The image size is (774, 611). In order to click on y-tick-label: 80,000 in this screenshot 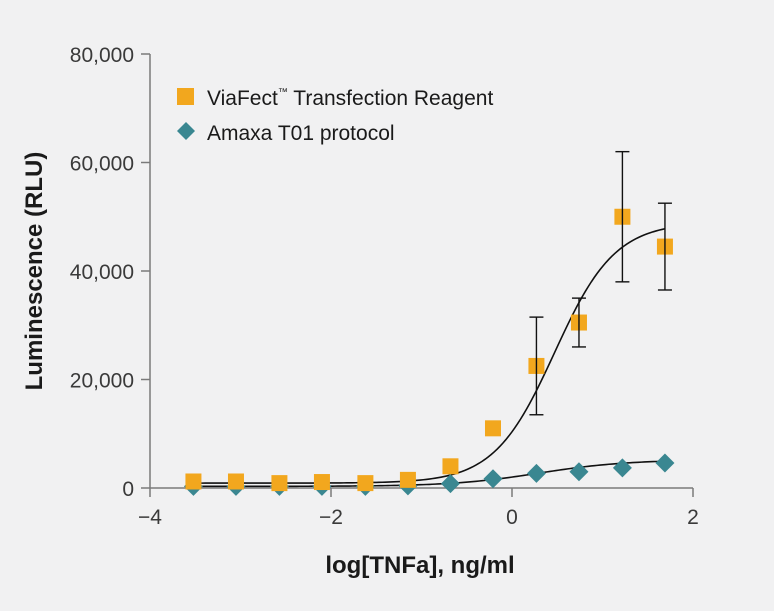, I will do `click(102, 55)`.